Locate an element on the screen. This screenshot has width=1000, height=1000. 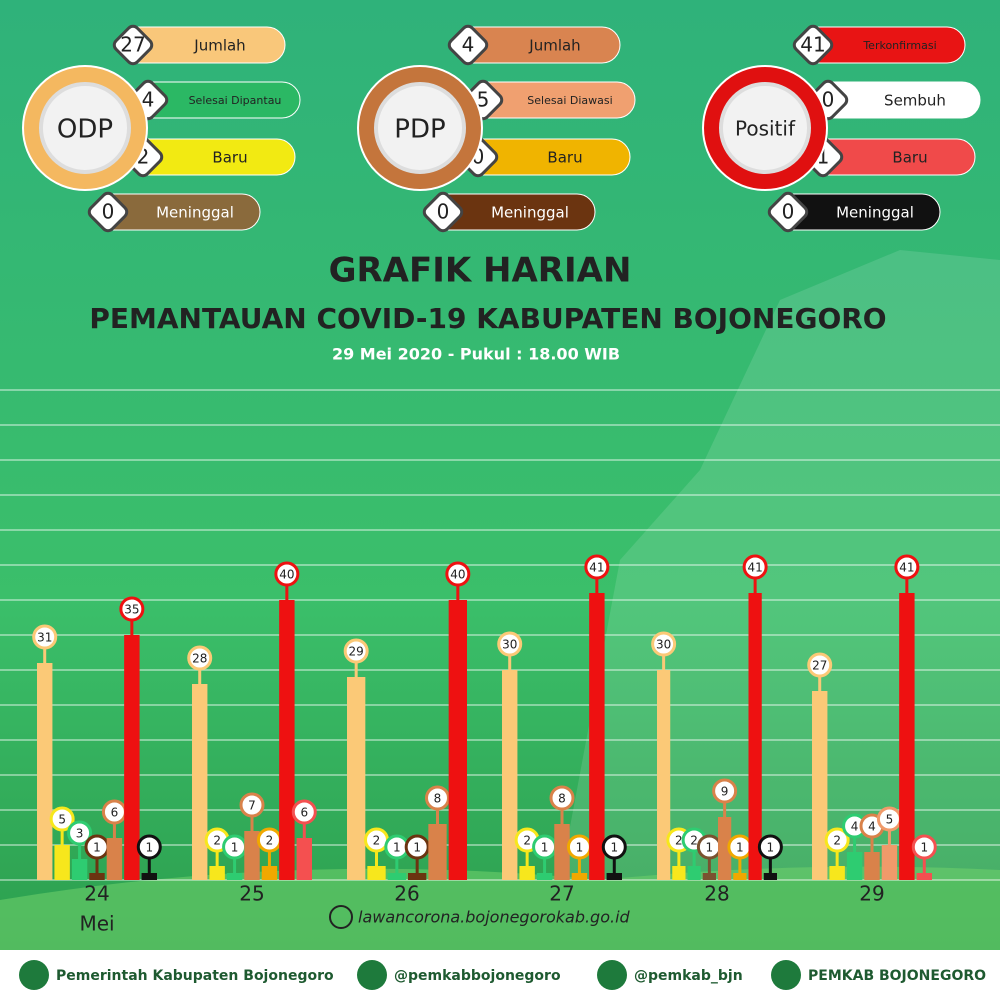
value-label: 9 is located at coordinates (725, 792).